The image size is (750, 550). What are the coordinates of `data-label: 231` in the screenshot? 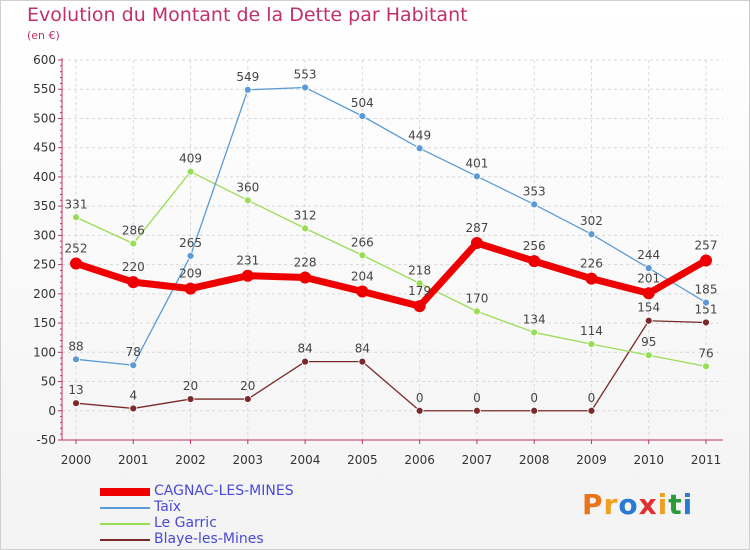 It's located at (247, 261).